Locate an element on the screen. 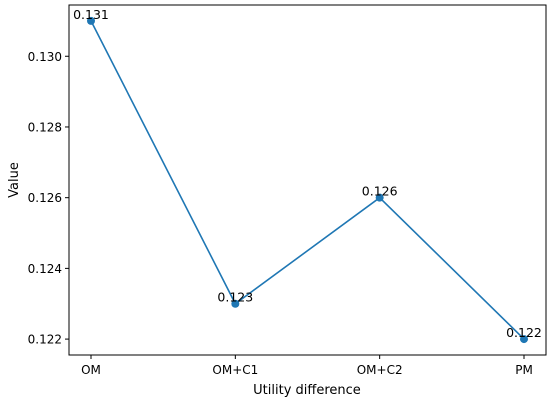  y-tick-label: 0.130 is located at coordinates (45, 57).